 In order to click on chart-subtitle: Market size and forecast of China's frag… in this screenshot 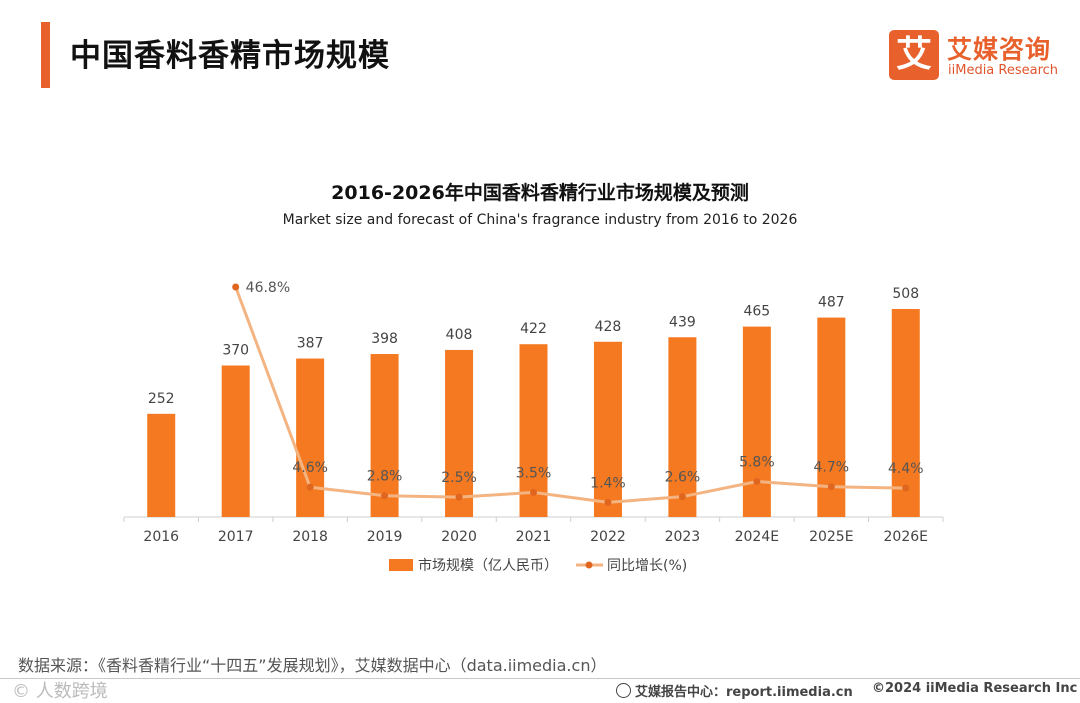, I will do `click(540, 220)`.